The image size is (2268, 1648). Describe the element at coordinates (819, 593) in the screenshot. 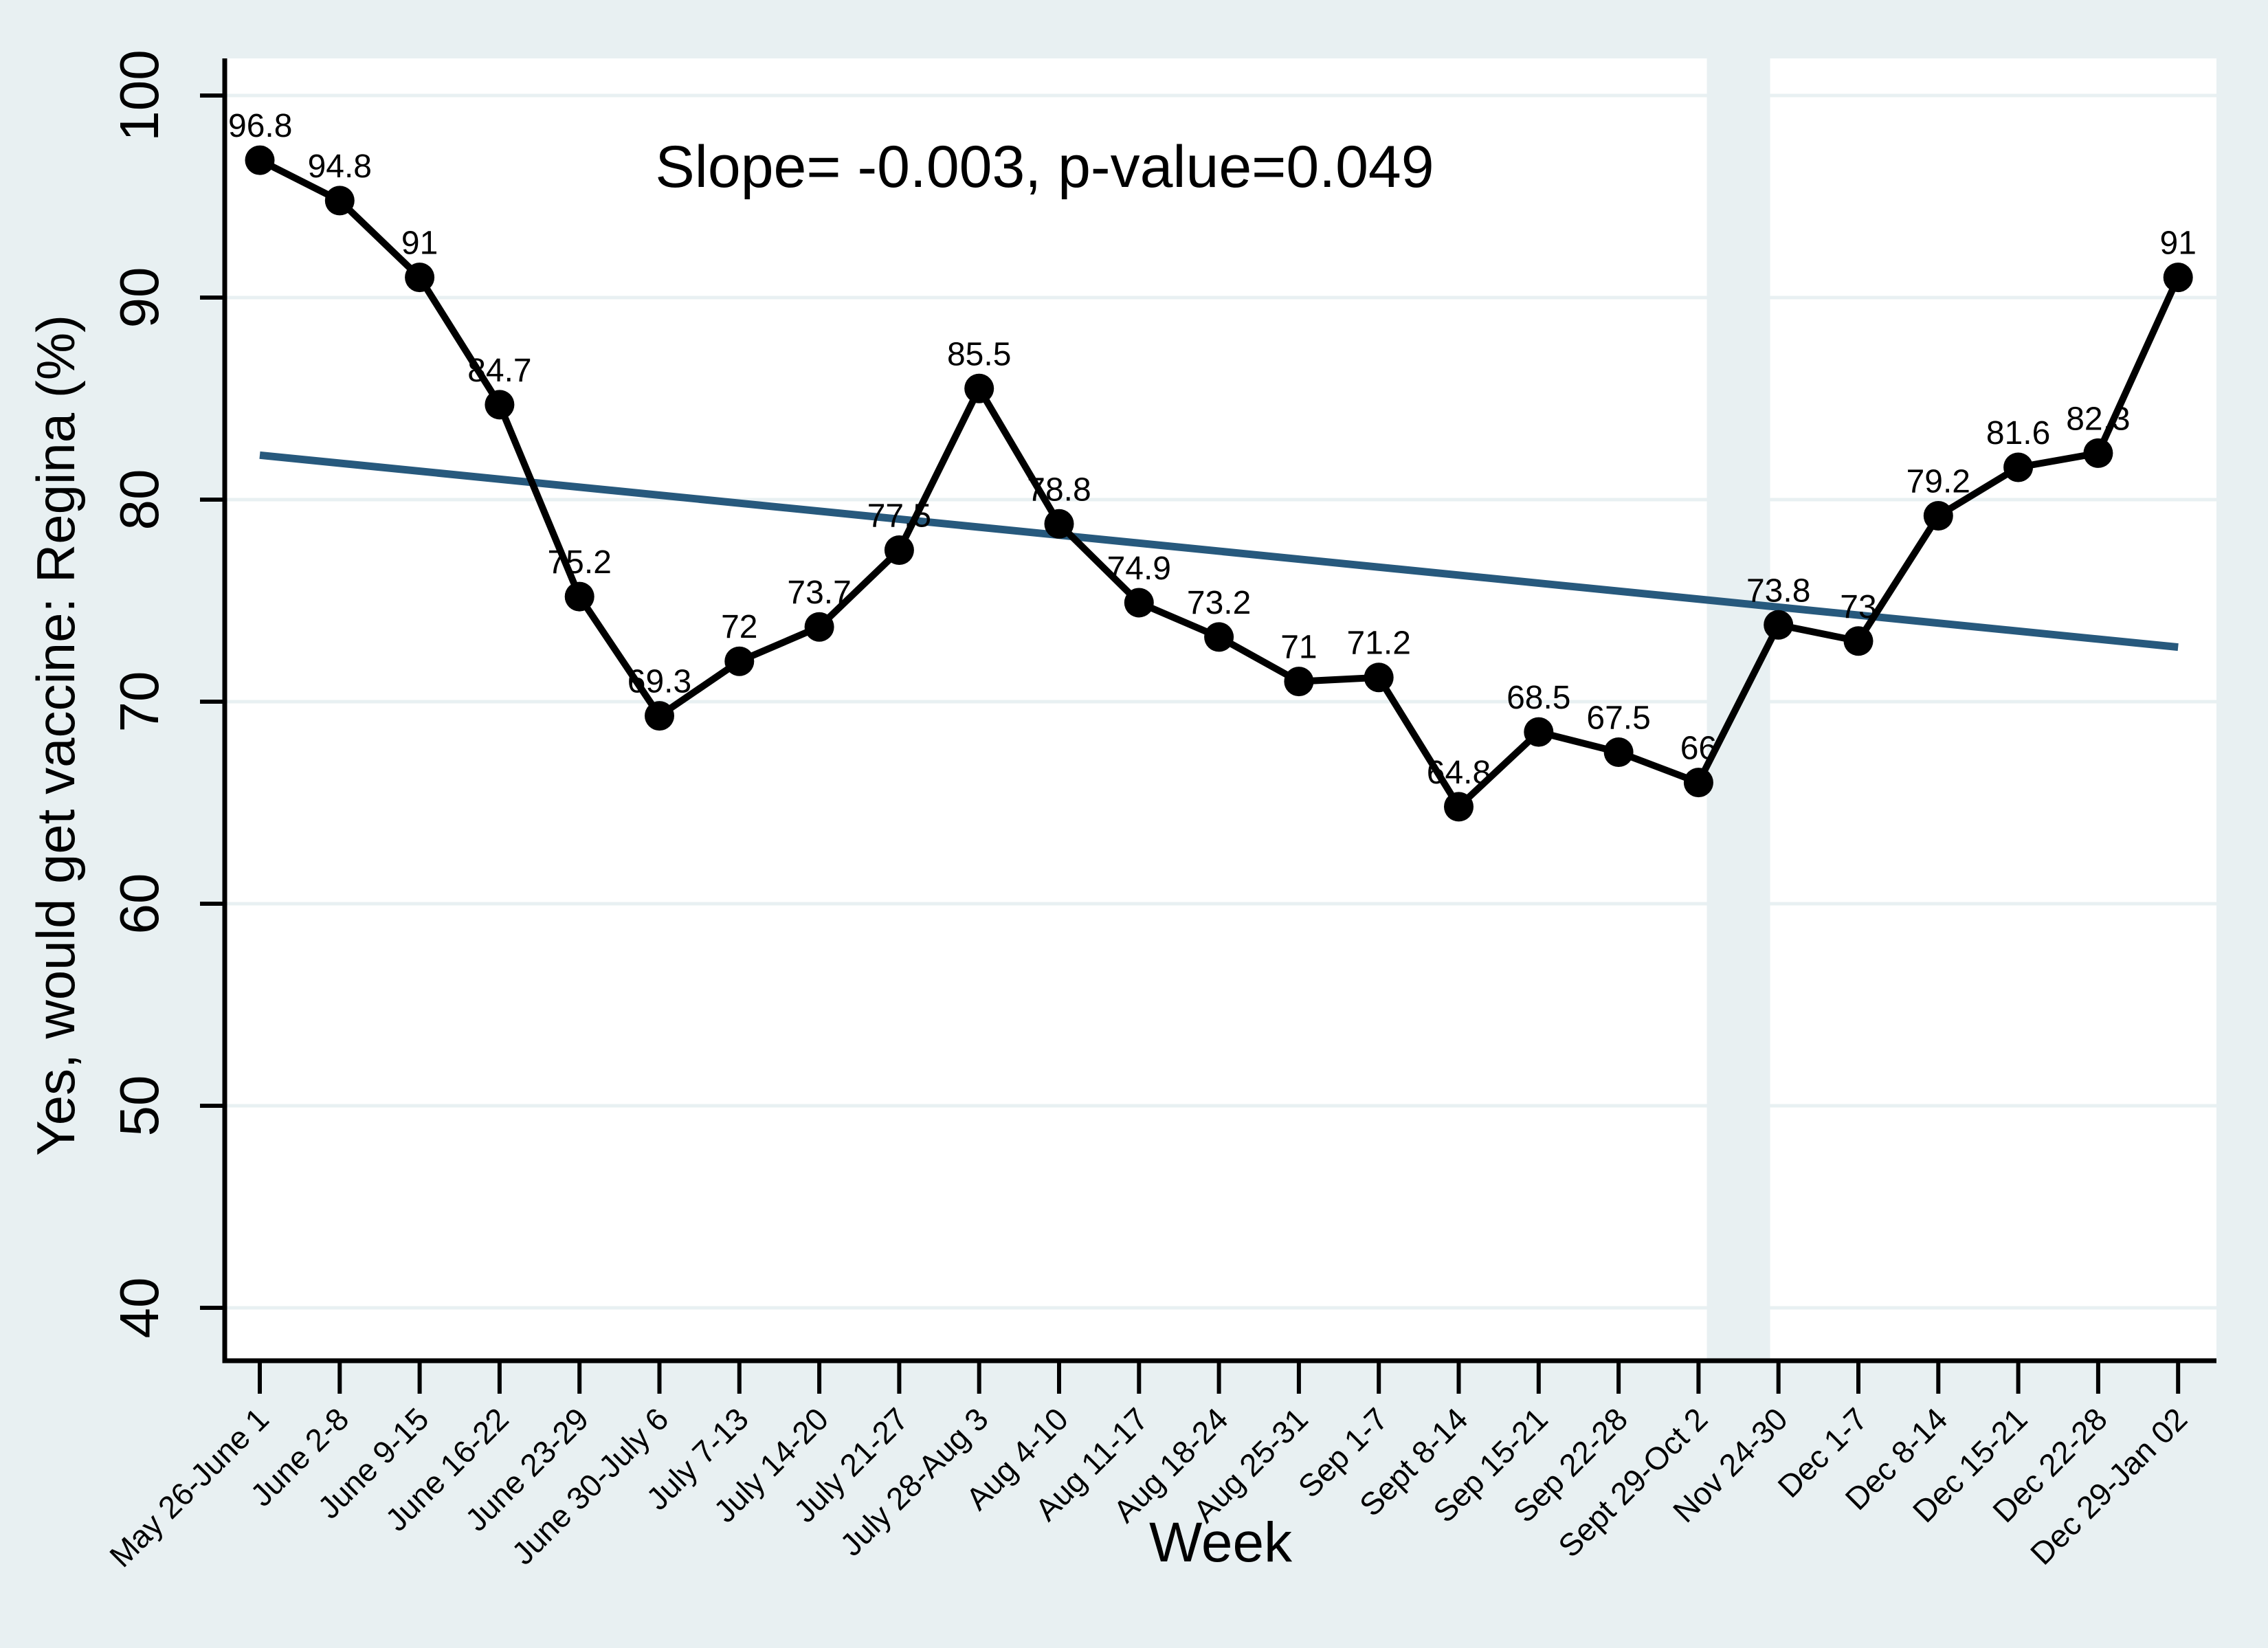

I see `data-point-label: 73.7` at that location.